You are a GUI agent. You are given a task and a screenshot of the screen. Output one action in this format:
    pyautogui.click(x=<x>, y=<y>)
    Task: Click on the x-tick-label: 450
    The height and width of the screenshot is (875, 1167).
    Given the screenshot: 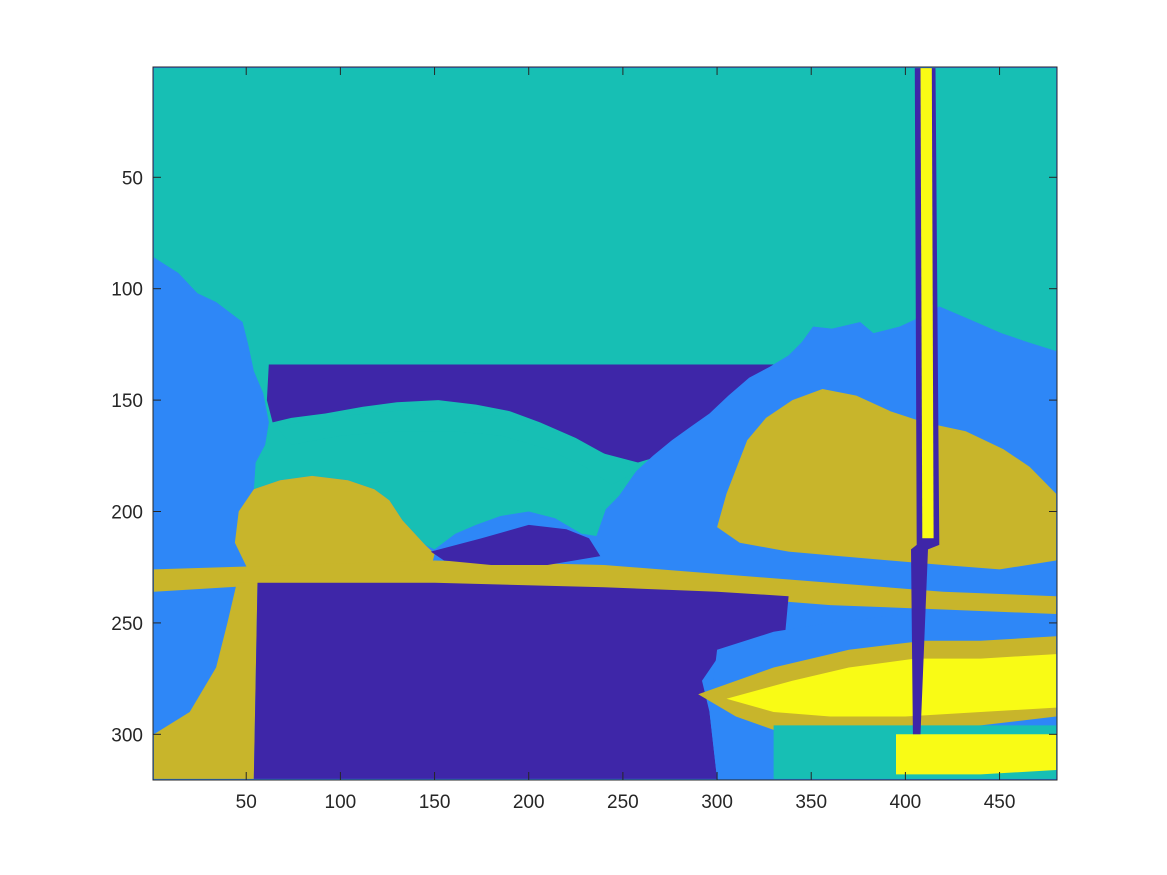 What is the action you would take?
    pyautogui.click(x=1000, y=802)
    